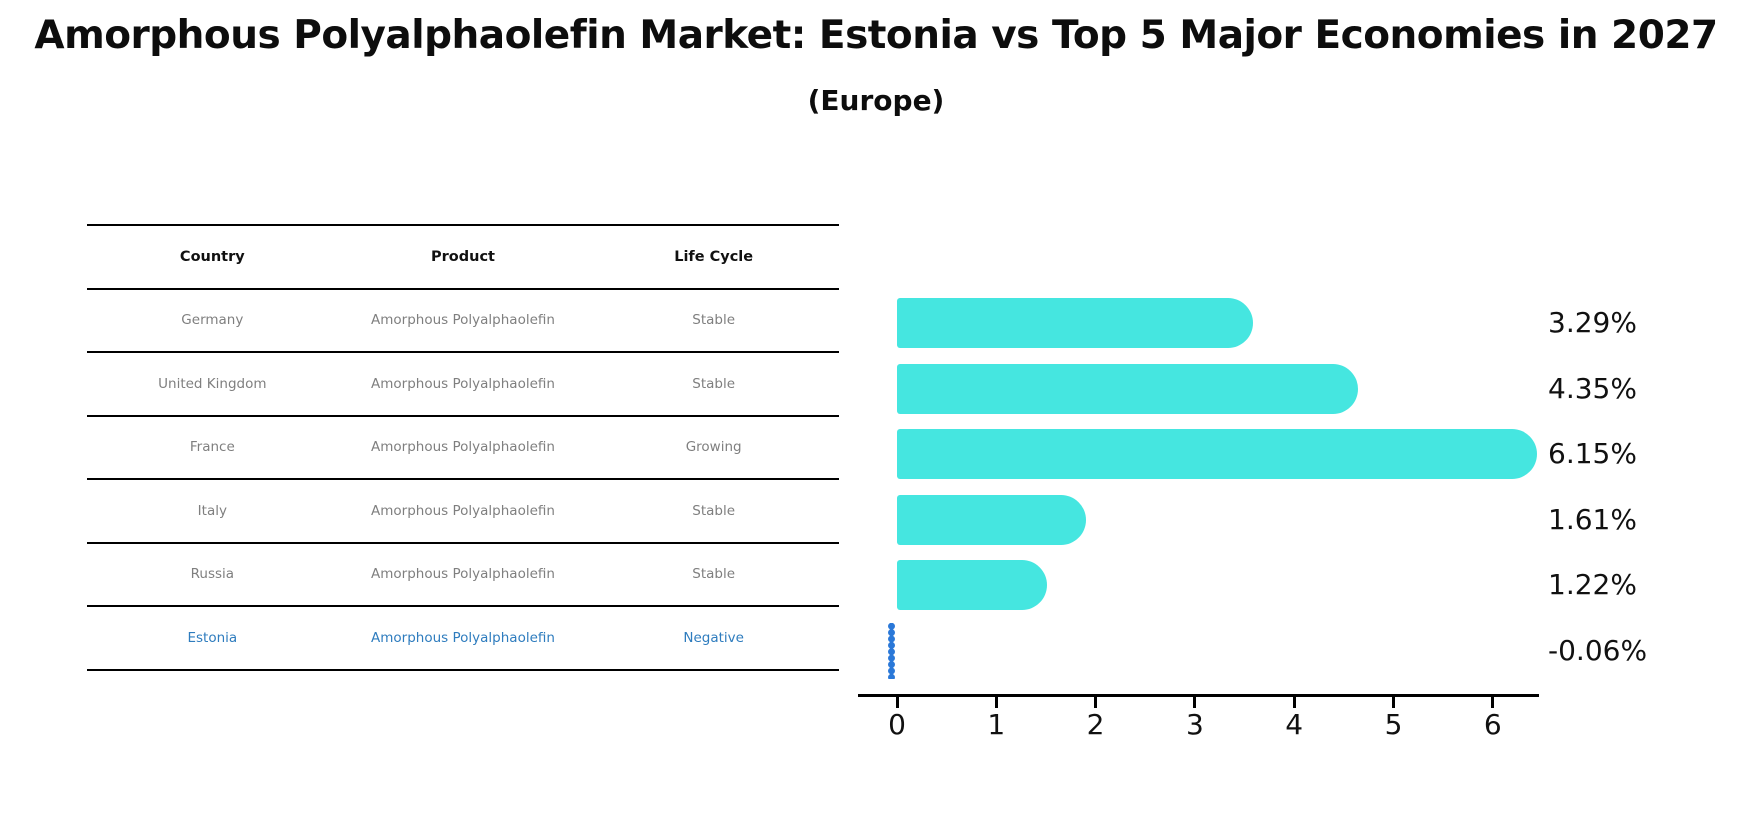  I want to click on x-axis-tick-label: 4, so click(1294, 724).